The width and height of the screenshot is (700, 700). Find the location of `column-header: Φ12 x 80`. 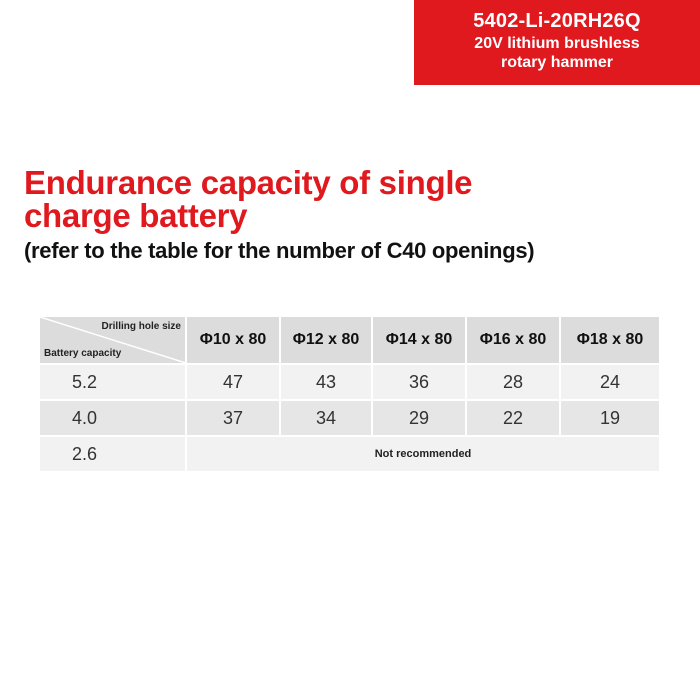

column-header: Φ12 x 80 is located at coordinates (326, 340).